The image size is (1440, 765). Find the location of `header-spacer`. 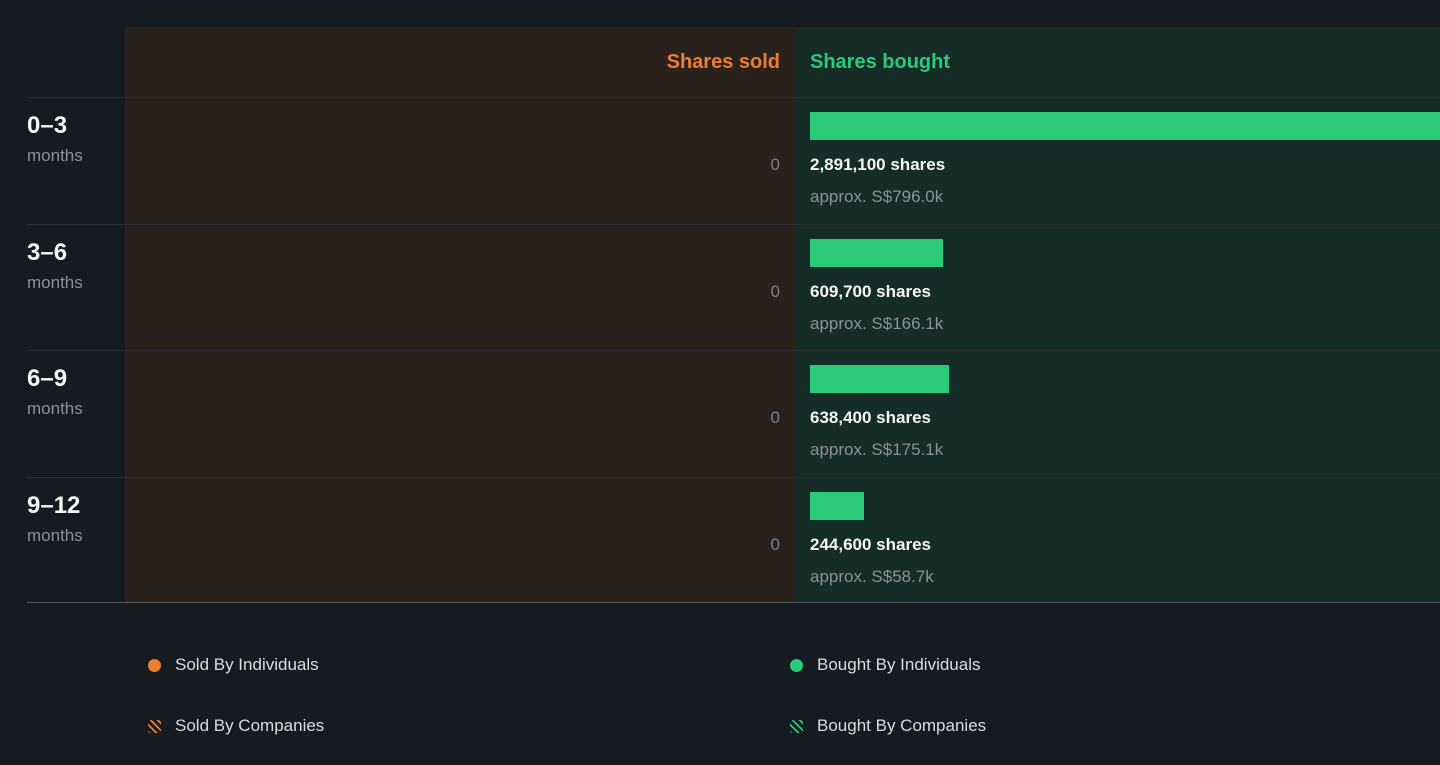

header-spacer is located at coordinates (76, 62).